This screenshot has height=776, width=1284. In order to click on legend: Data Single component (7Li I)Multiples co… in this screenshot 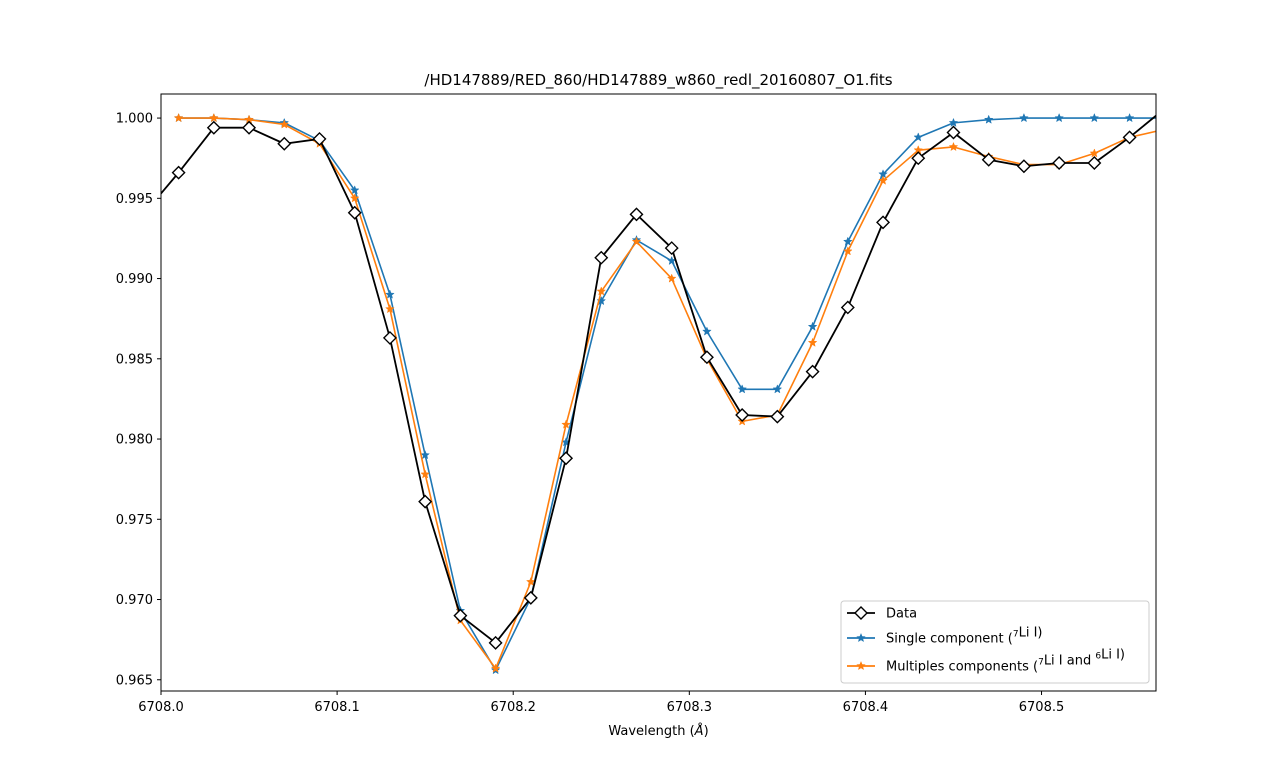, I will do `click(995, 642)`.